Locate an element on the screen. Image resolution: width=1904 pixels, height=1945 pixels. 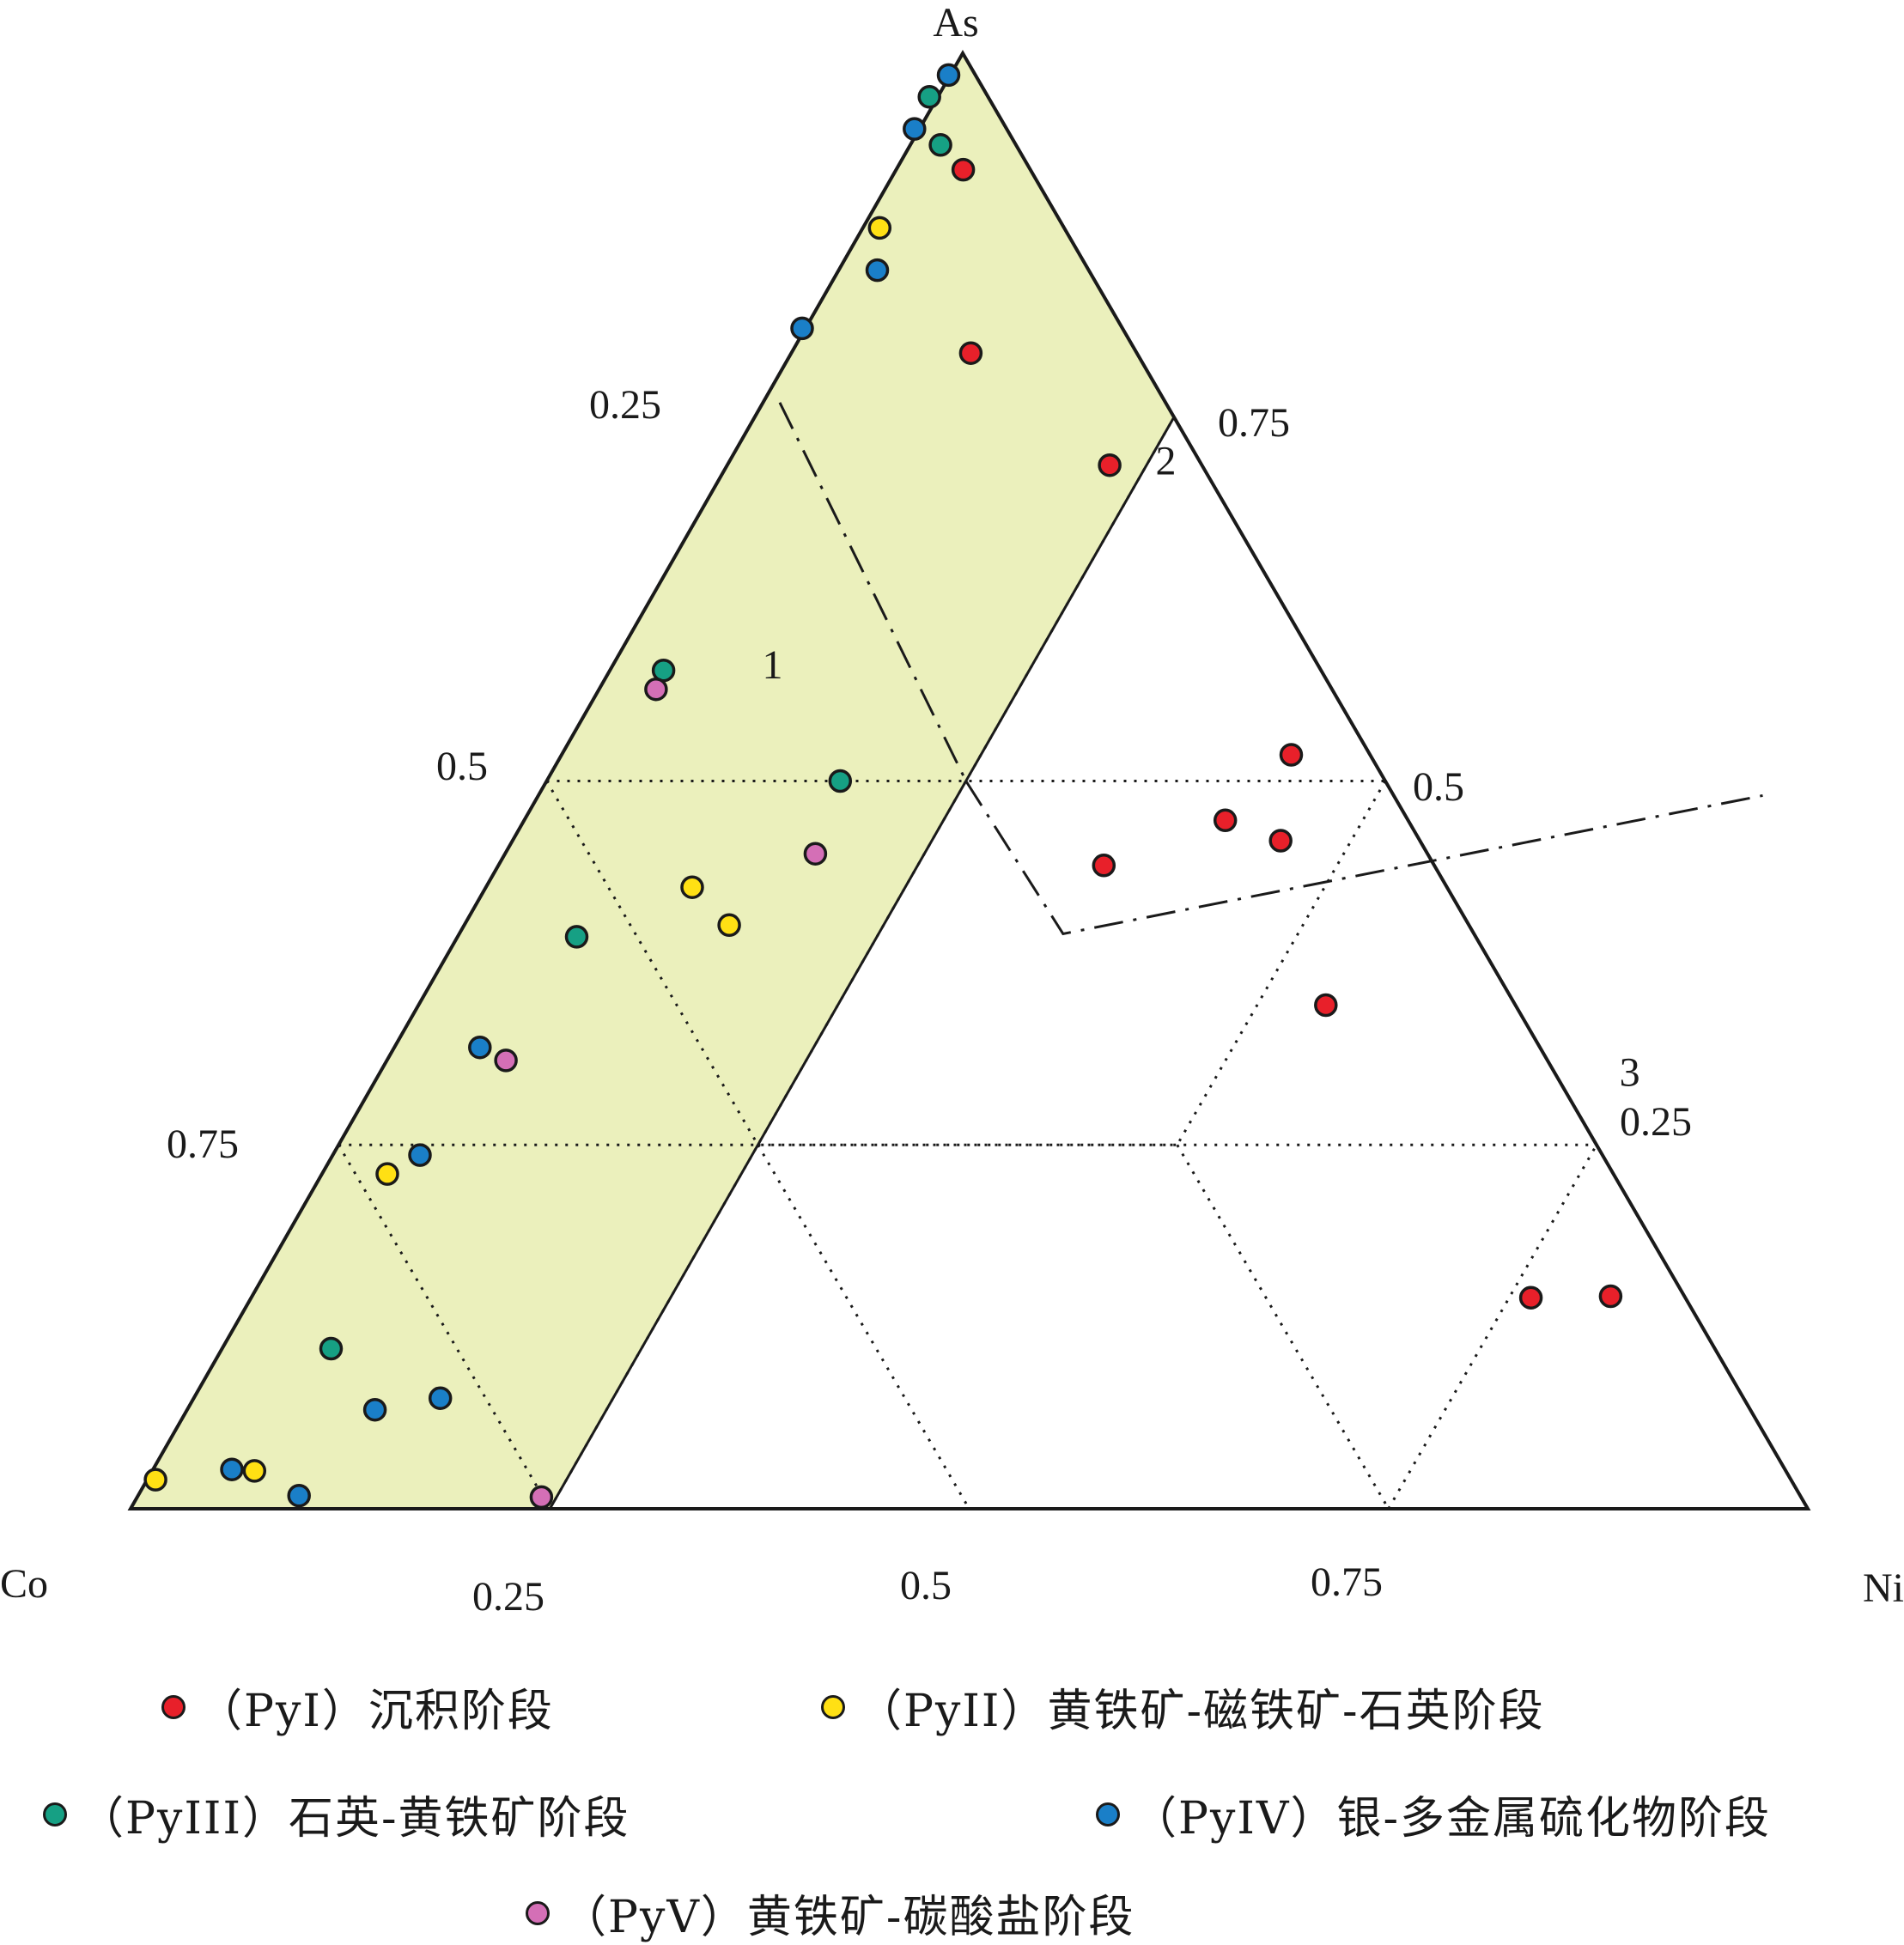
tick-label-right-3: 0.25 is located at coordinates (1656, 1122).